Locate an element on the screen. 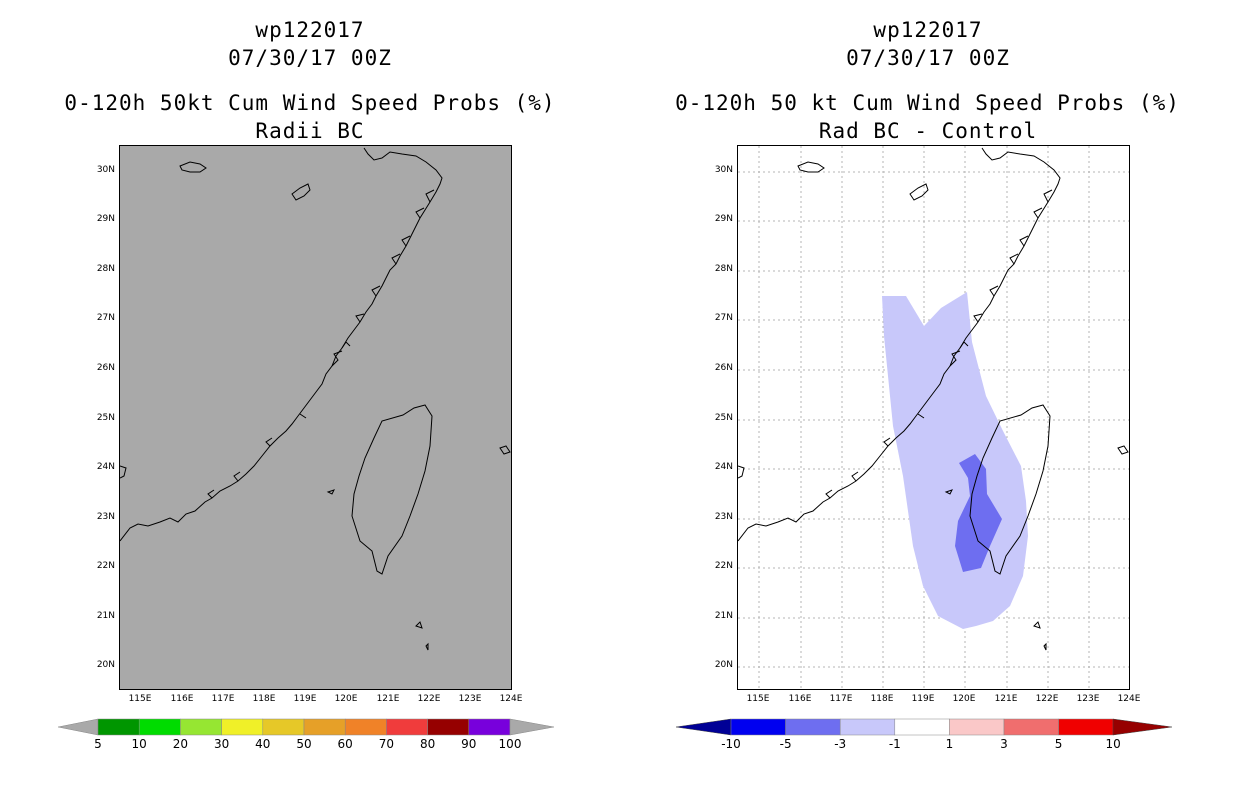 The width and height of the screenshot is (1236, 800). right-subtitle: Rad BC - Control is located at coordinates (928, 131).